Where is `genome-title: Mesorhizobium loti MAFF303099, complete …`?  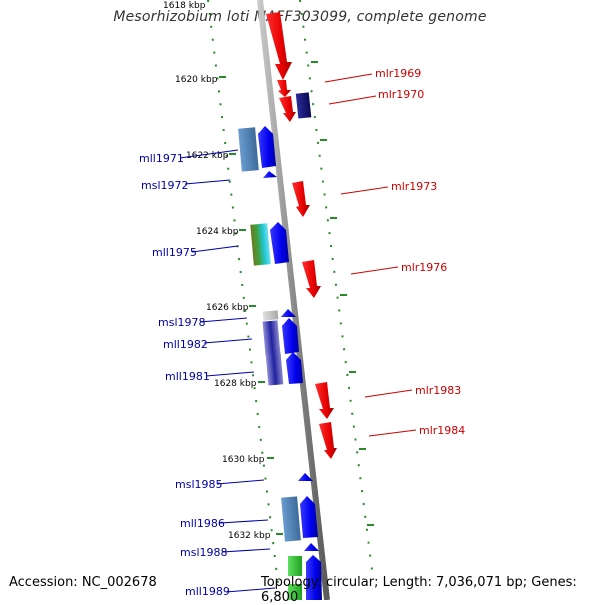
genome-title: Mesorhizobium loti MAFF303099, complete … is located at coordinates (300, 17).